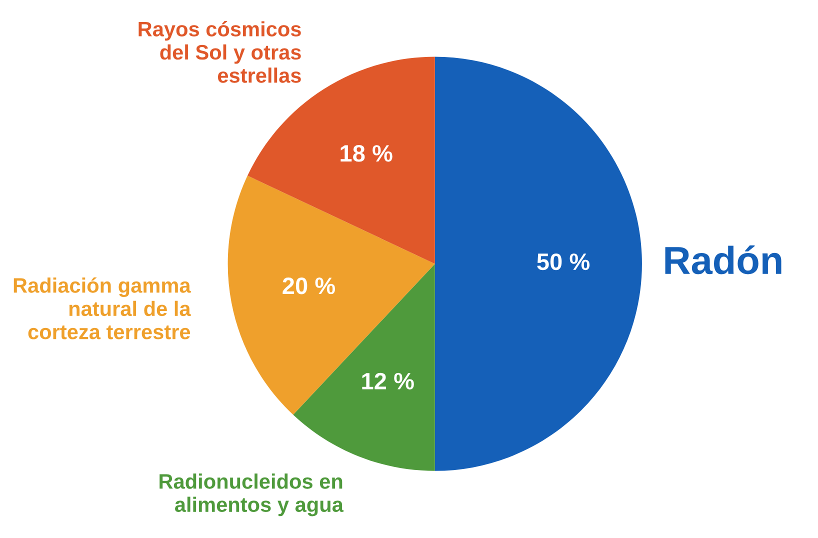 The image size is (818, 538). Describe the element at coordinates (252, 495) in the screenshot. I see `slice-label: Radionucleidos en alimentos y agua` at that location.